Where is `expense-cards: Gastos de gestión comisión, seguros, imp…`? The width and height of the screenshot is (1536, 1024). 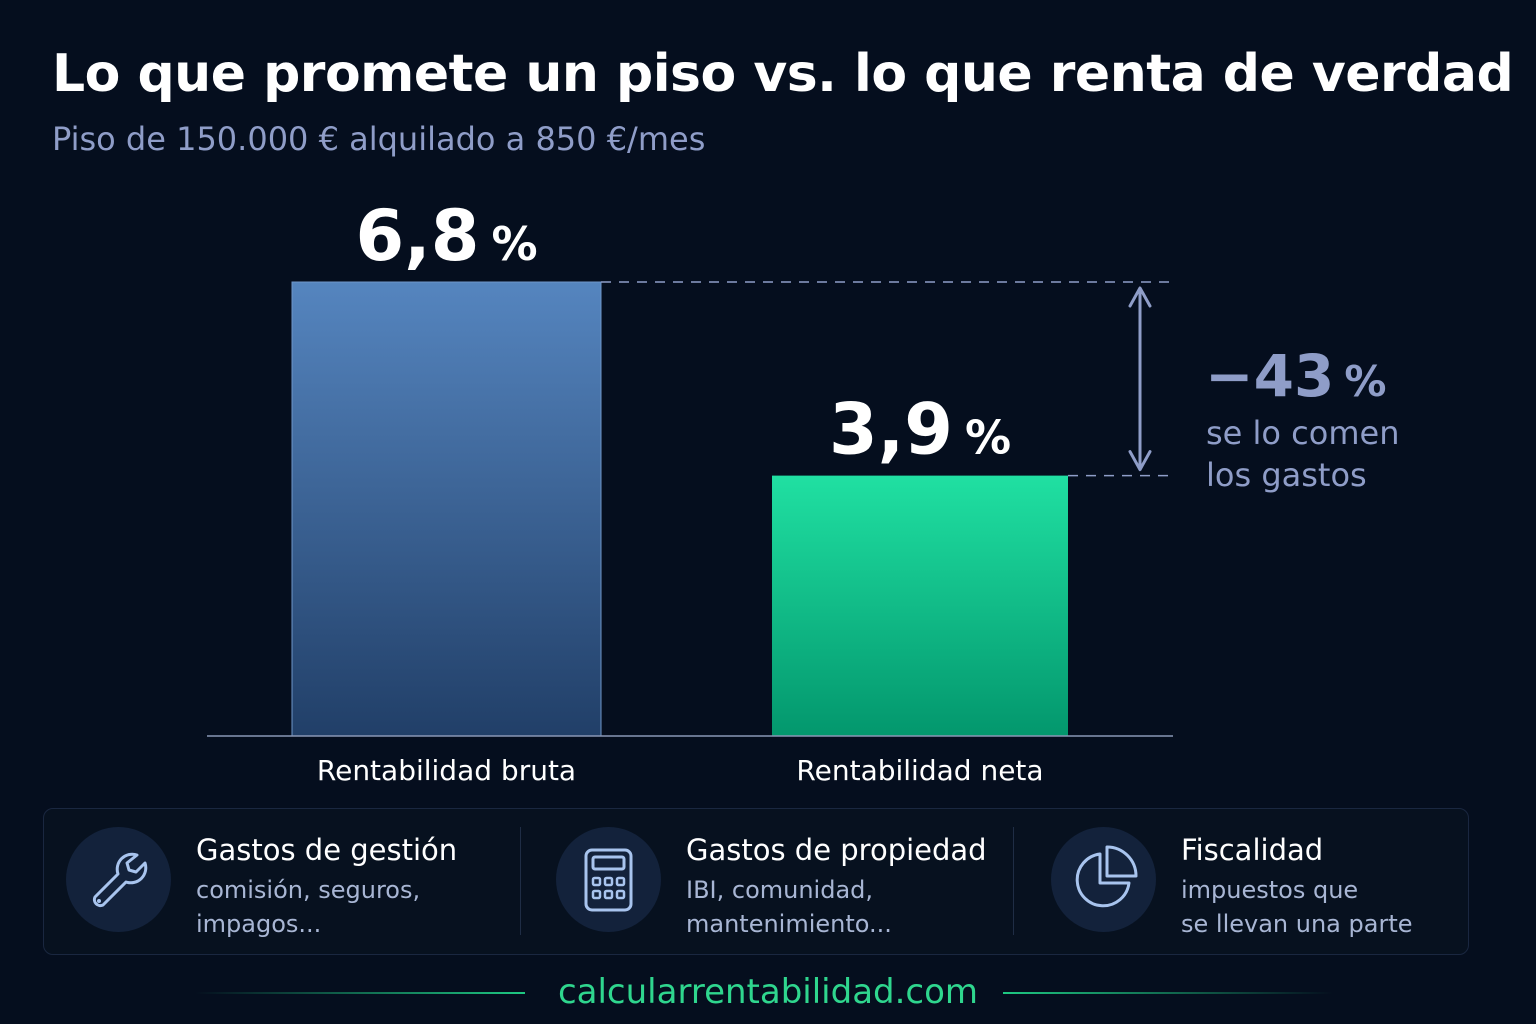
expense-cards: Gastos de gestión comisión, seguros, imp… is located at coordinates (756, 881).